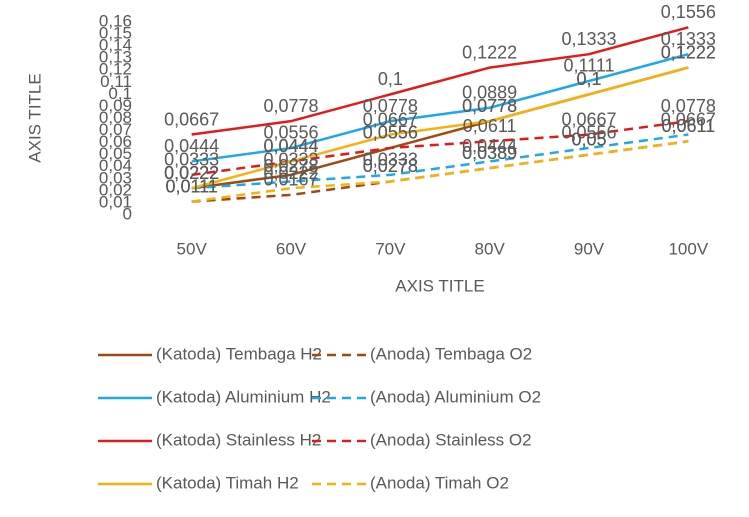  What do you see at coordinates (115, 153) in the screenshot?
I see `y-tick-label: 0,05` at bounding box center [115, 153].